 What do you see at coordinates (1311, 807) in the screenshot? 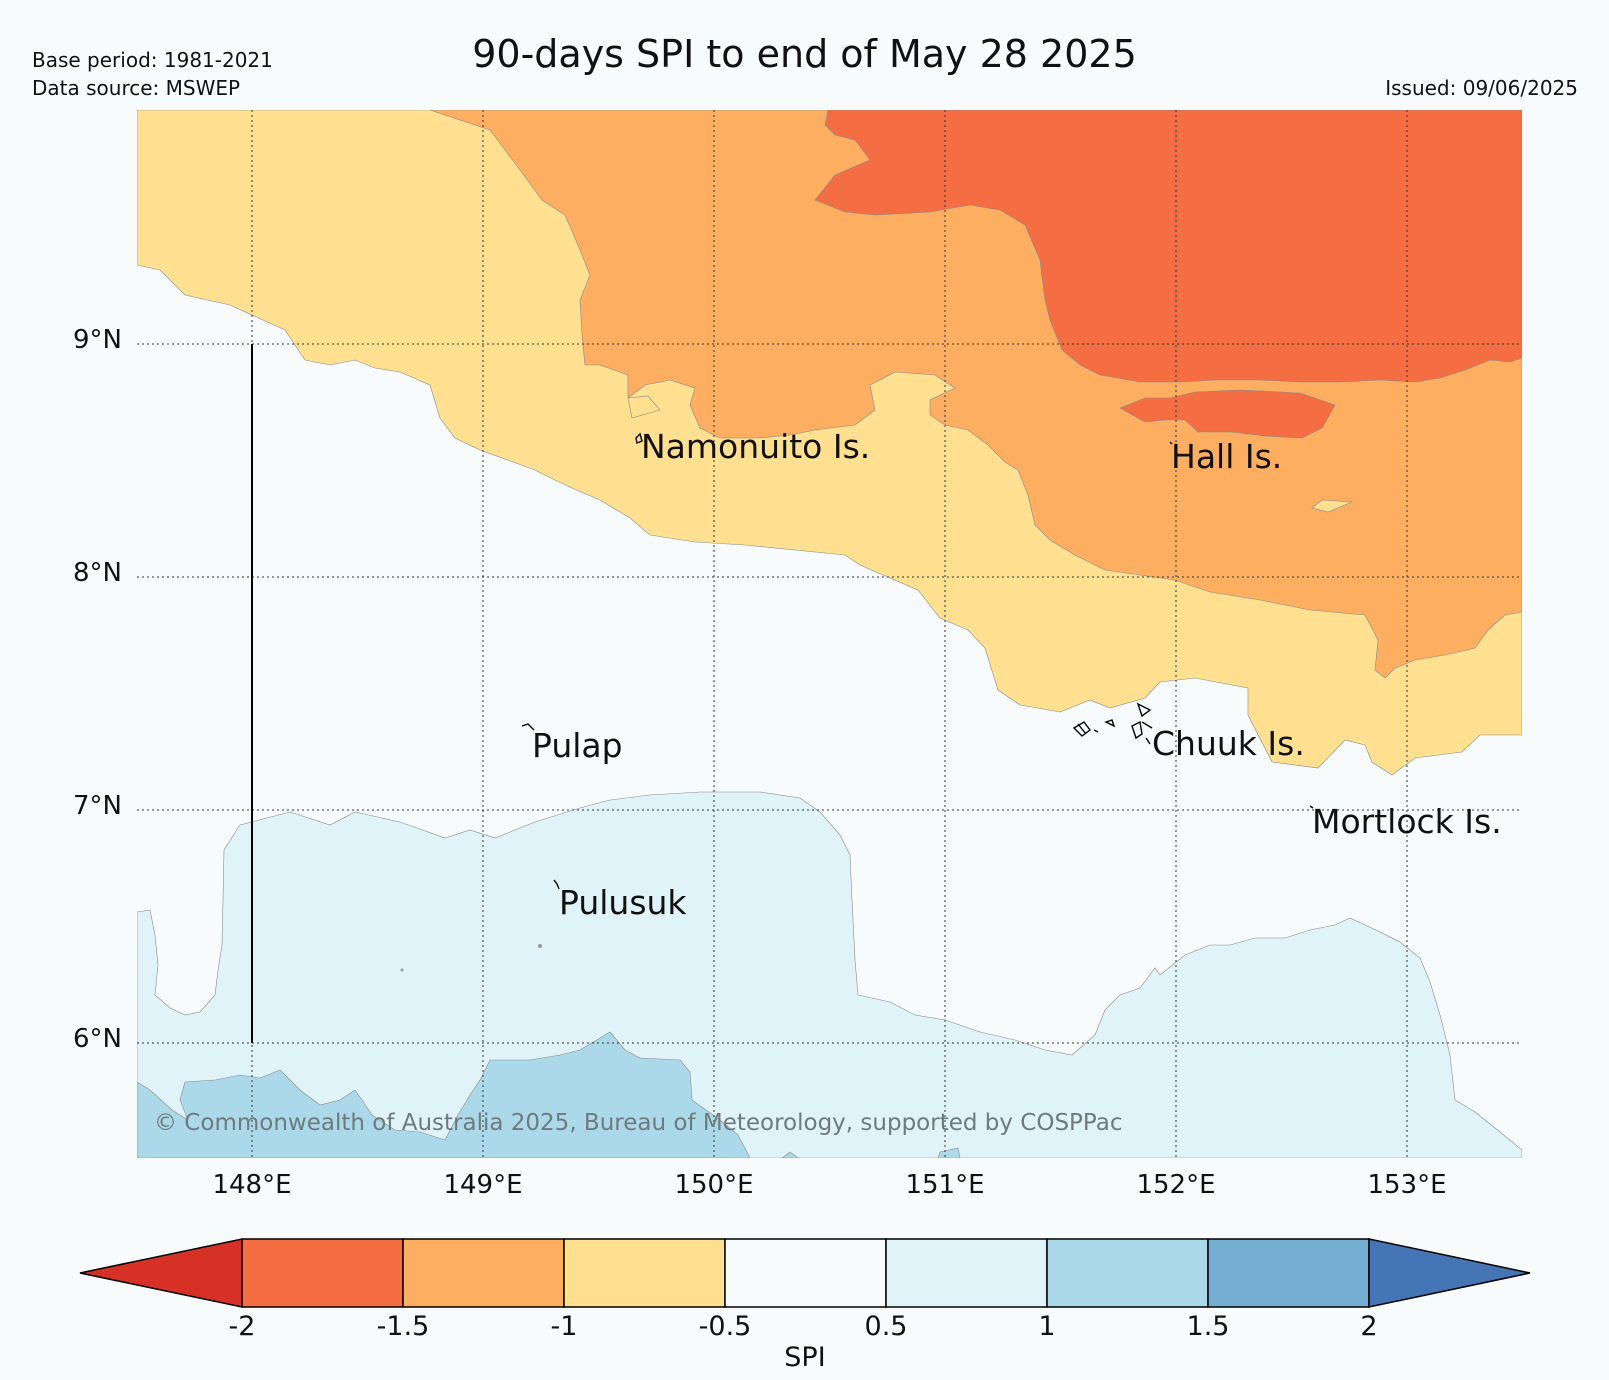
I see `mortlock-island-shape` at bounding box center [1311, 807].